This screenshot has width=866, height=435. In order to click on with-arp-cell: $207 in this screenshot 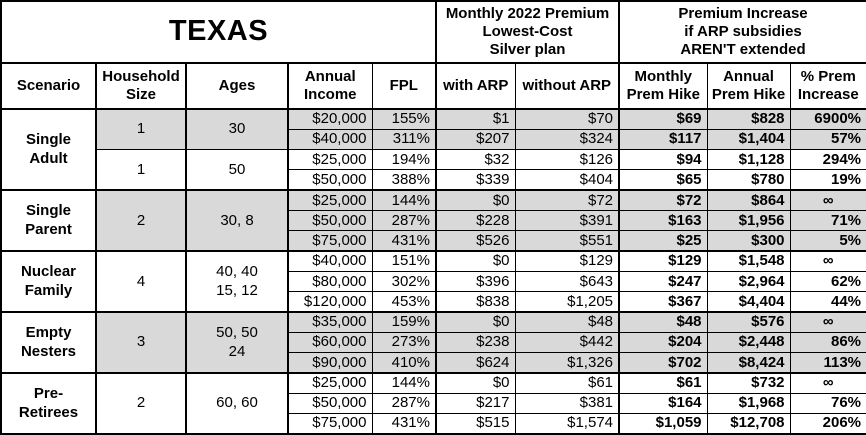, I will do `click(475, 139)`.